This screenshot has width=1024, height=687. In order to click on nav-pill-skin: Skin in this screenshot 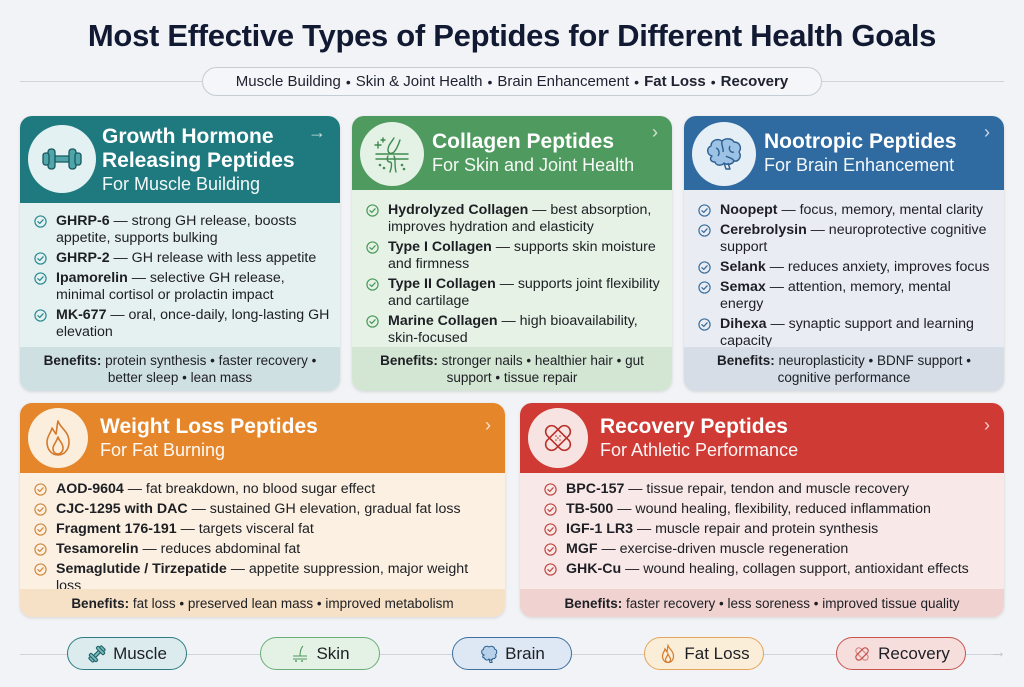, I will do `click(320, 653)`.